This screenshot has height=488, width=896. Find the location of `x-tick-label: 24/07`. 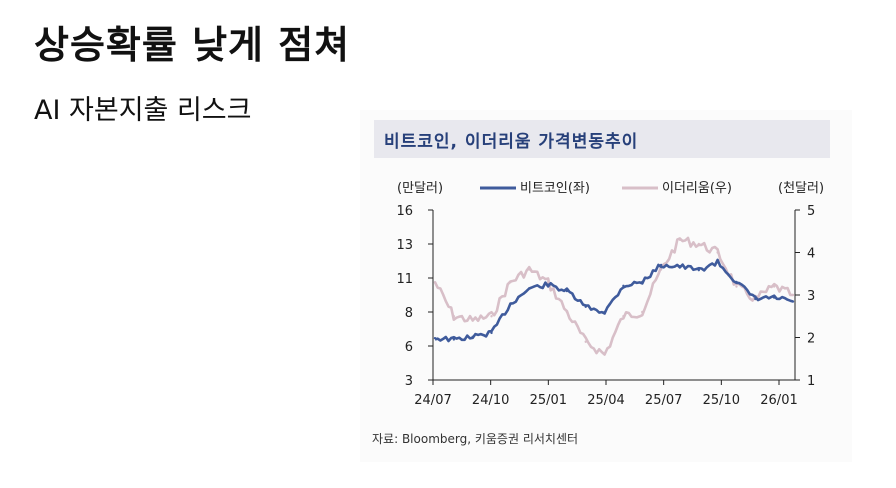

x-tick-label: 24/07 is located at coordinates (432, 400).